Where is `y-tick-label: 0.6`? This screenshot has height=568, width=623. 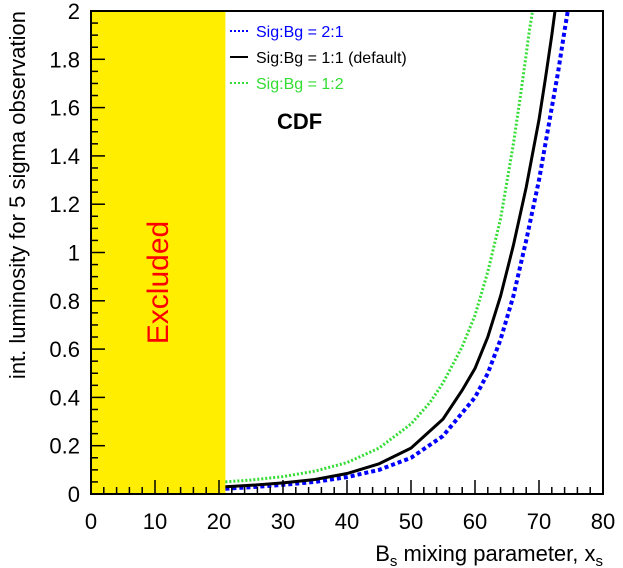 y-tick-label: 0.6 is located at coordinates (64, 349).